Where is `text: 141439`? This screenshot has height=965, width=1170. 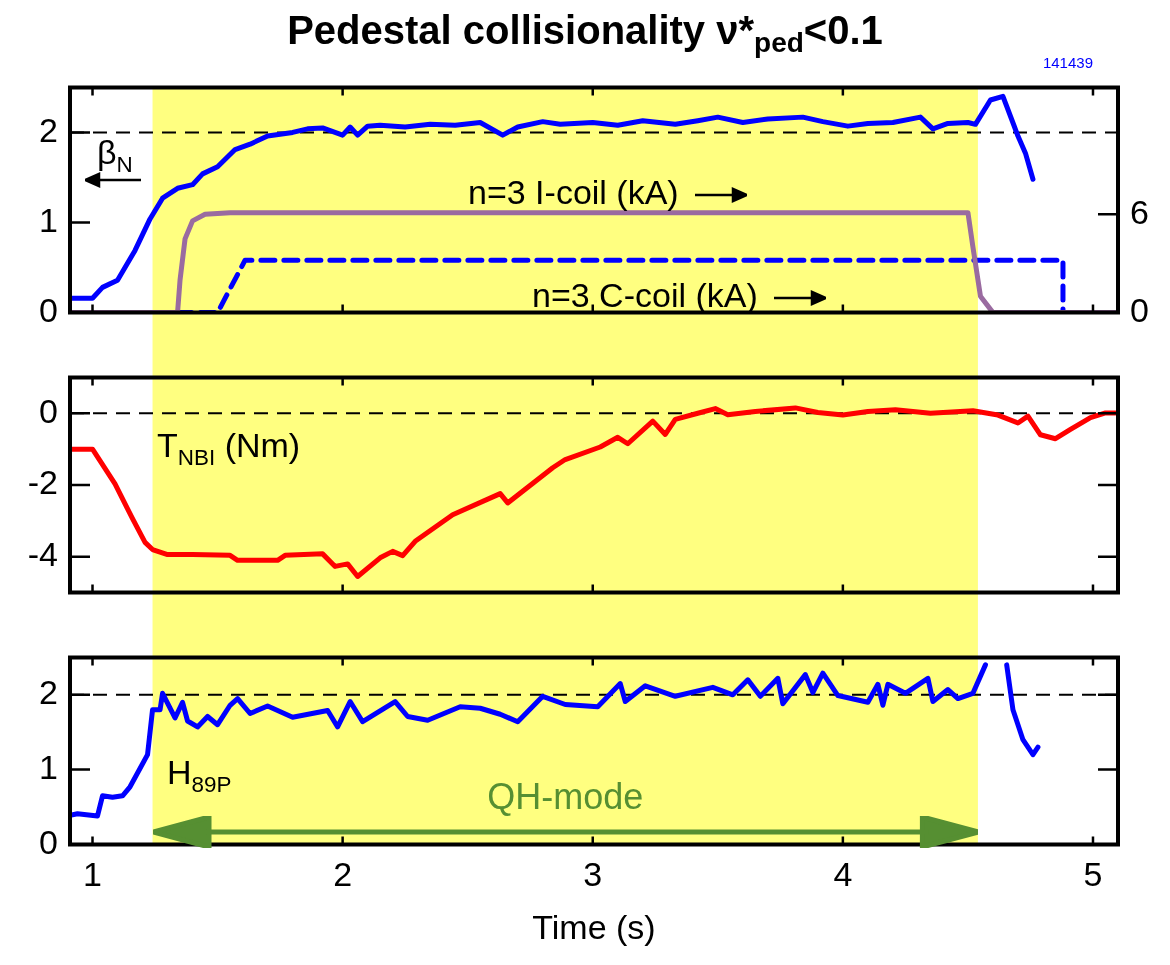 text: 141439 is located at coordinates (1067, 62).